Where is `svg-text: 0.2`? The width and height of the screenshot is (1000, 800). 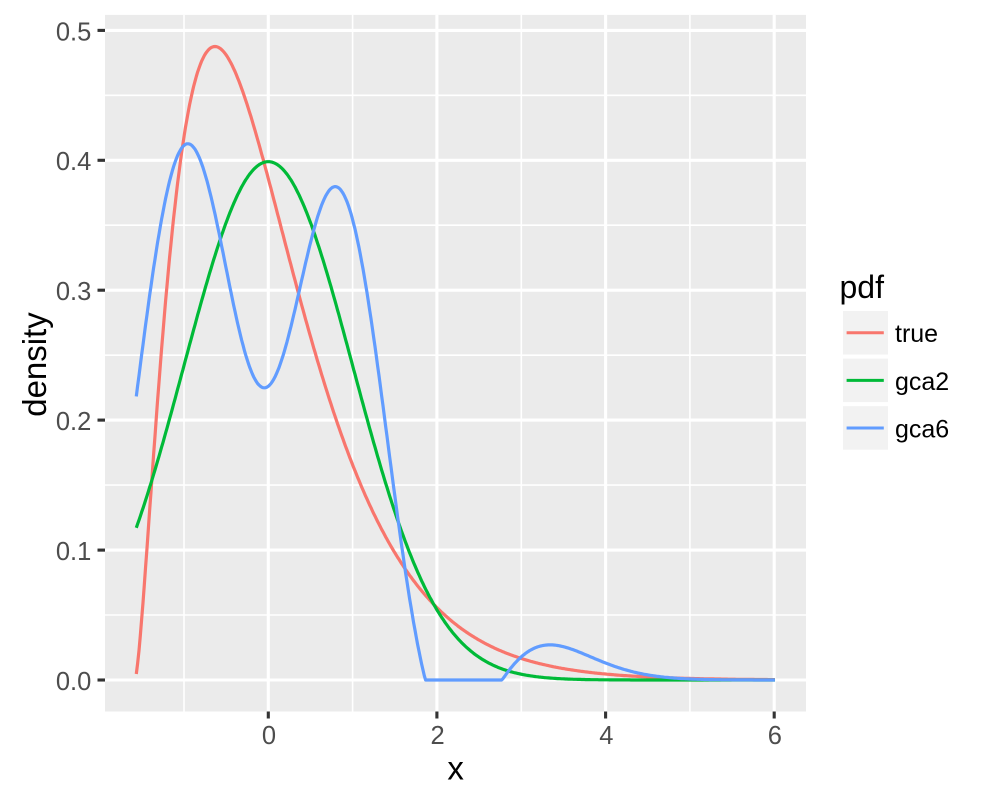 svg-text: 0.2 is located at coordinates (73, 422).